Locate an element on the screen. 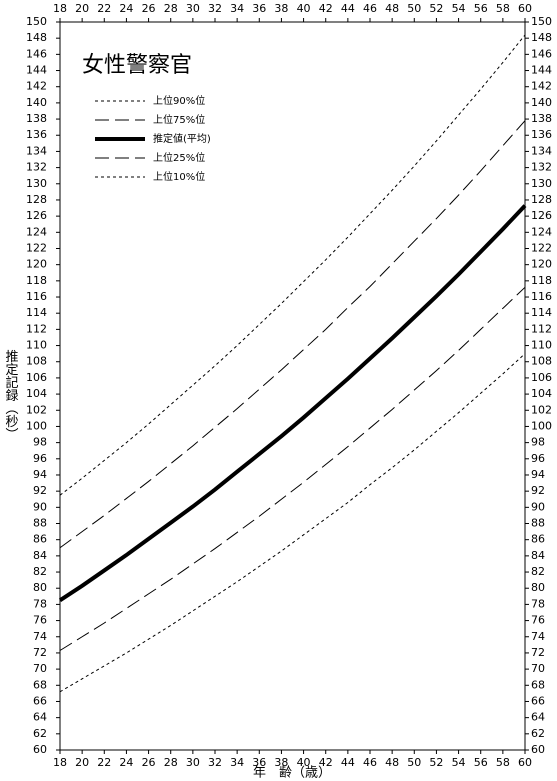 The width and height of the screenshot is (557, 781). x-tick-label-top: 22 is located at coordinates (104, 8).